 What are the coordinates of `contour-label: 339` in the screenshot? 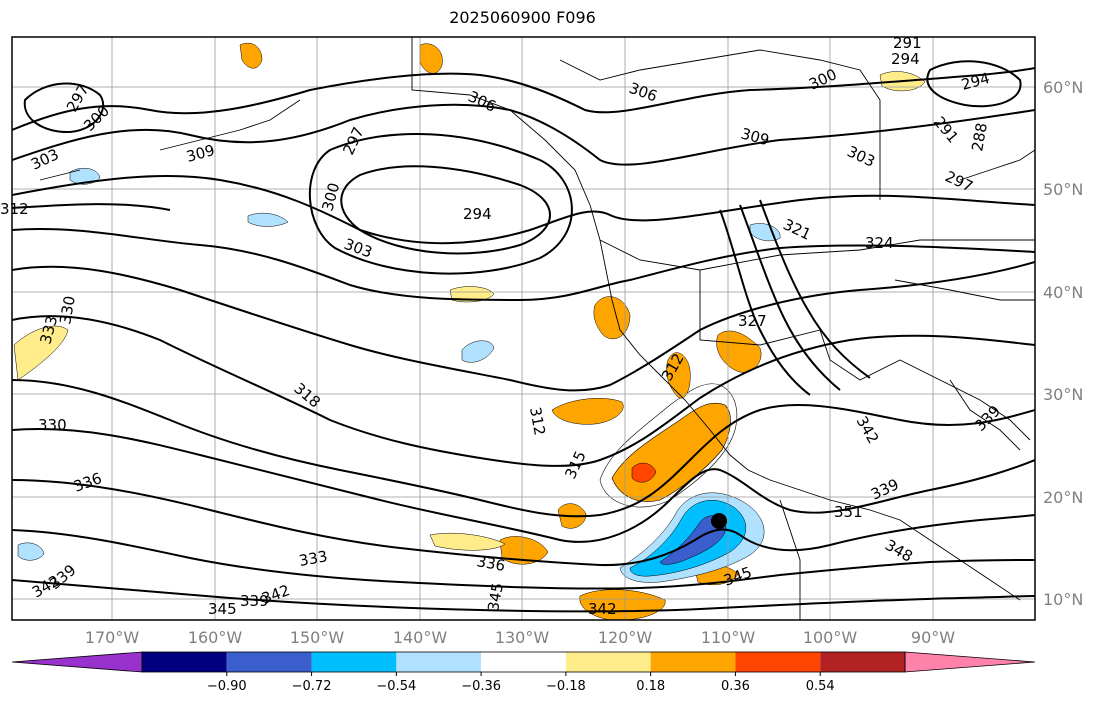 It's located at (254, 601).